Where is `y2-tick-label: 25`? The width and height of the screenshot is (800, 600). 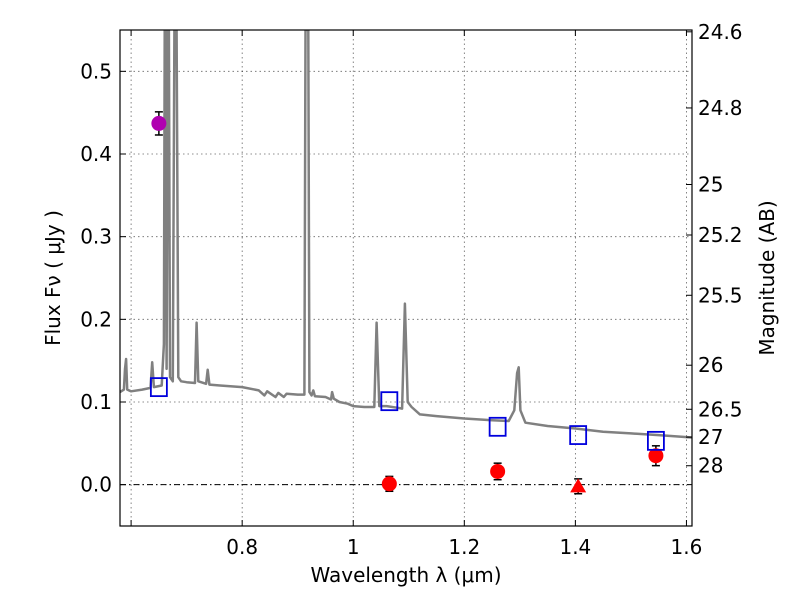 y2-tick-label: 25 is located at coordinates (710, 185).